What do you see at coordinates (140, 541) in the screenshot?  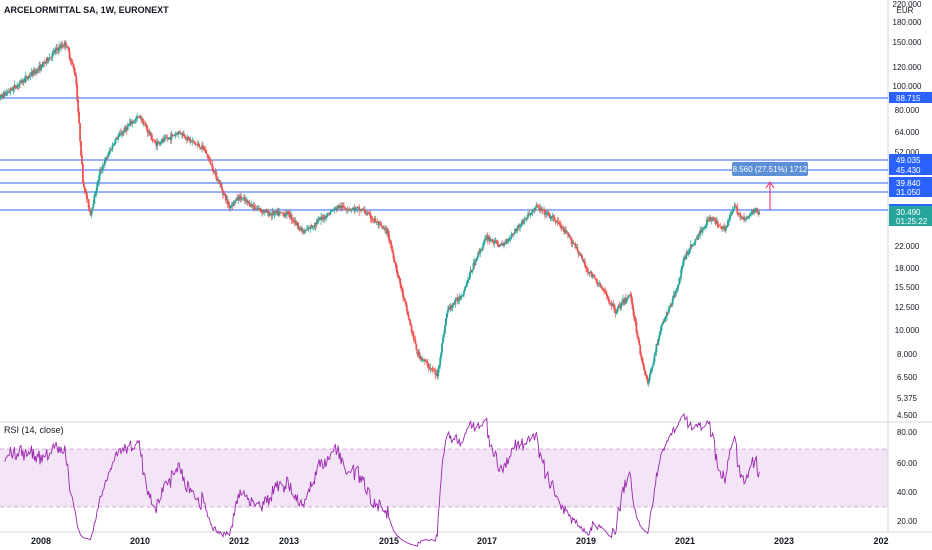 I see `x-axis-label: 2010` at bounding box center [140, 541].